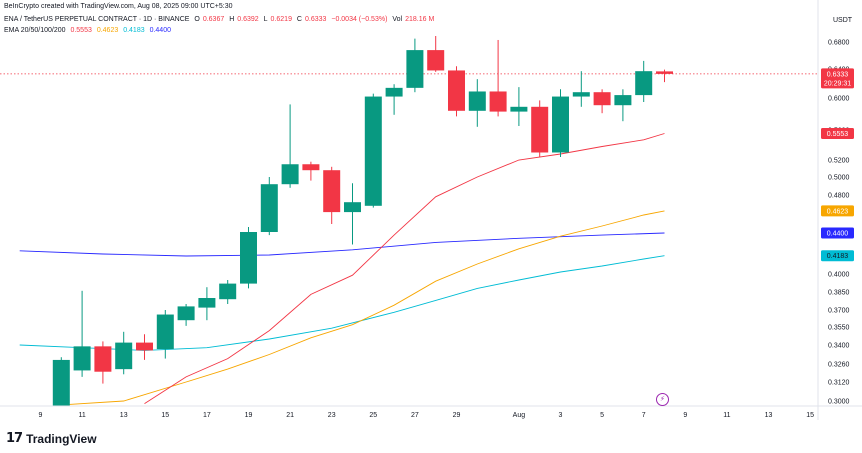  Describe the element at coordinates (373, 415) in the screenshot. I see `x-tick-label: 25` at that location.